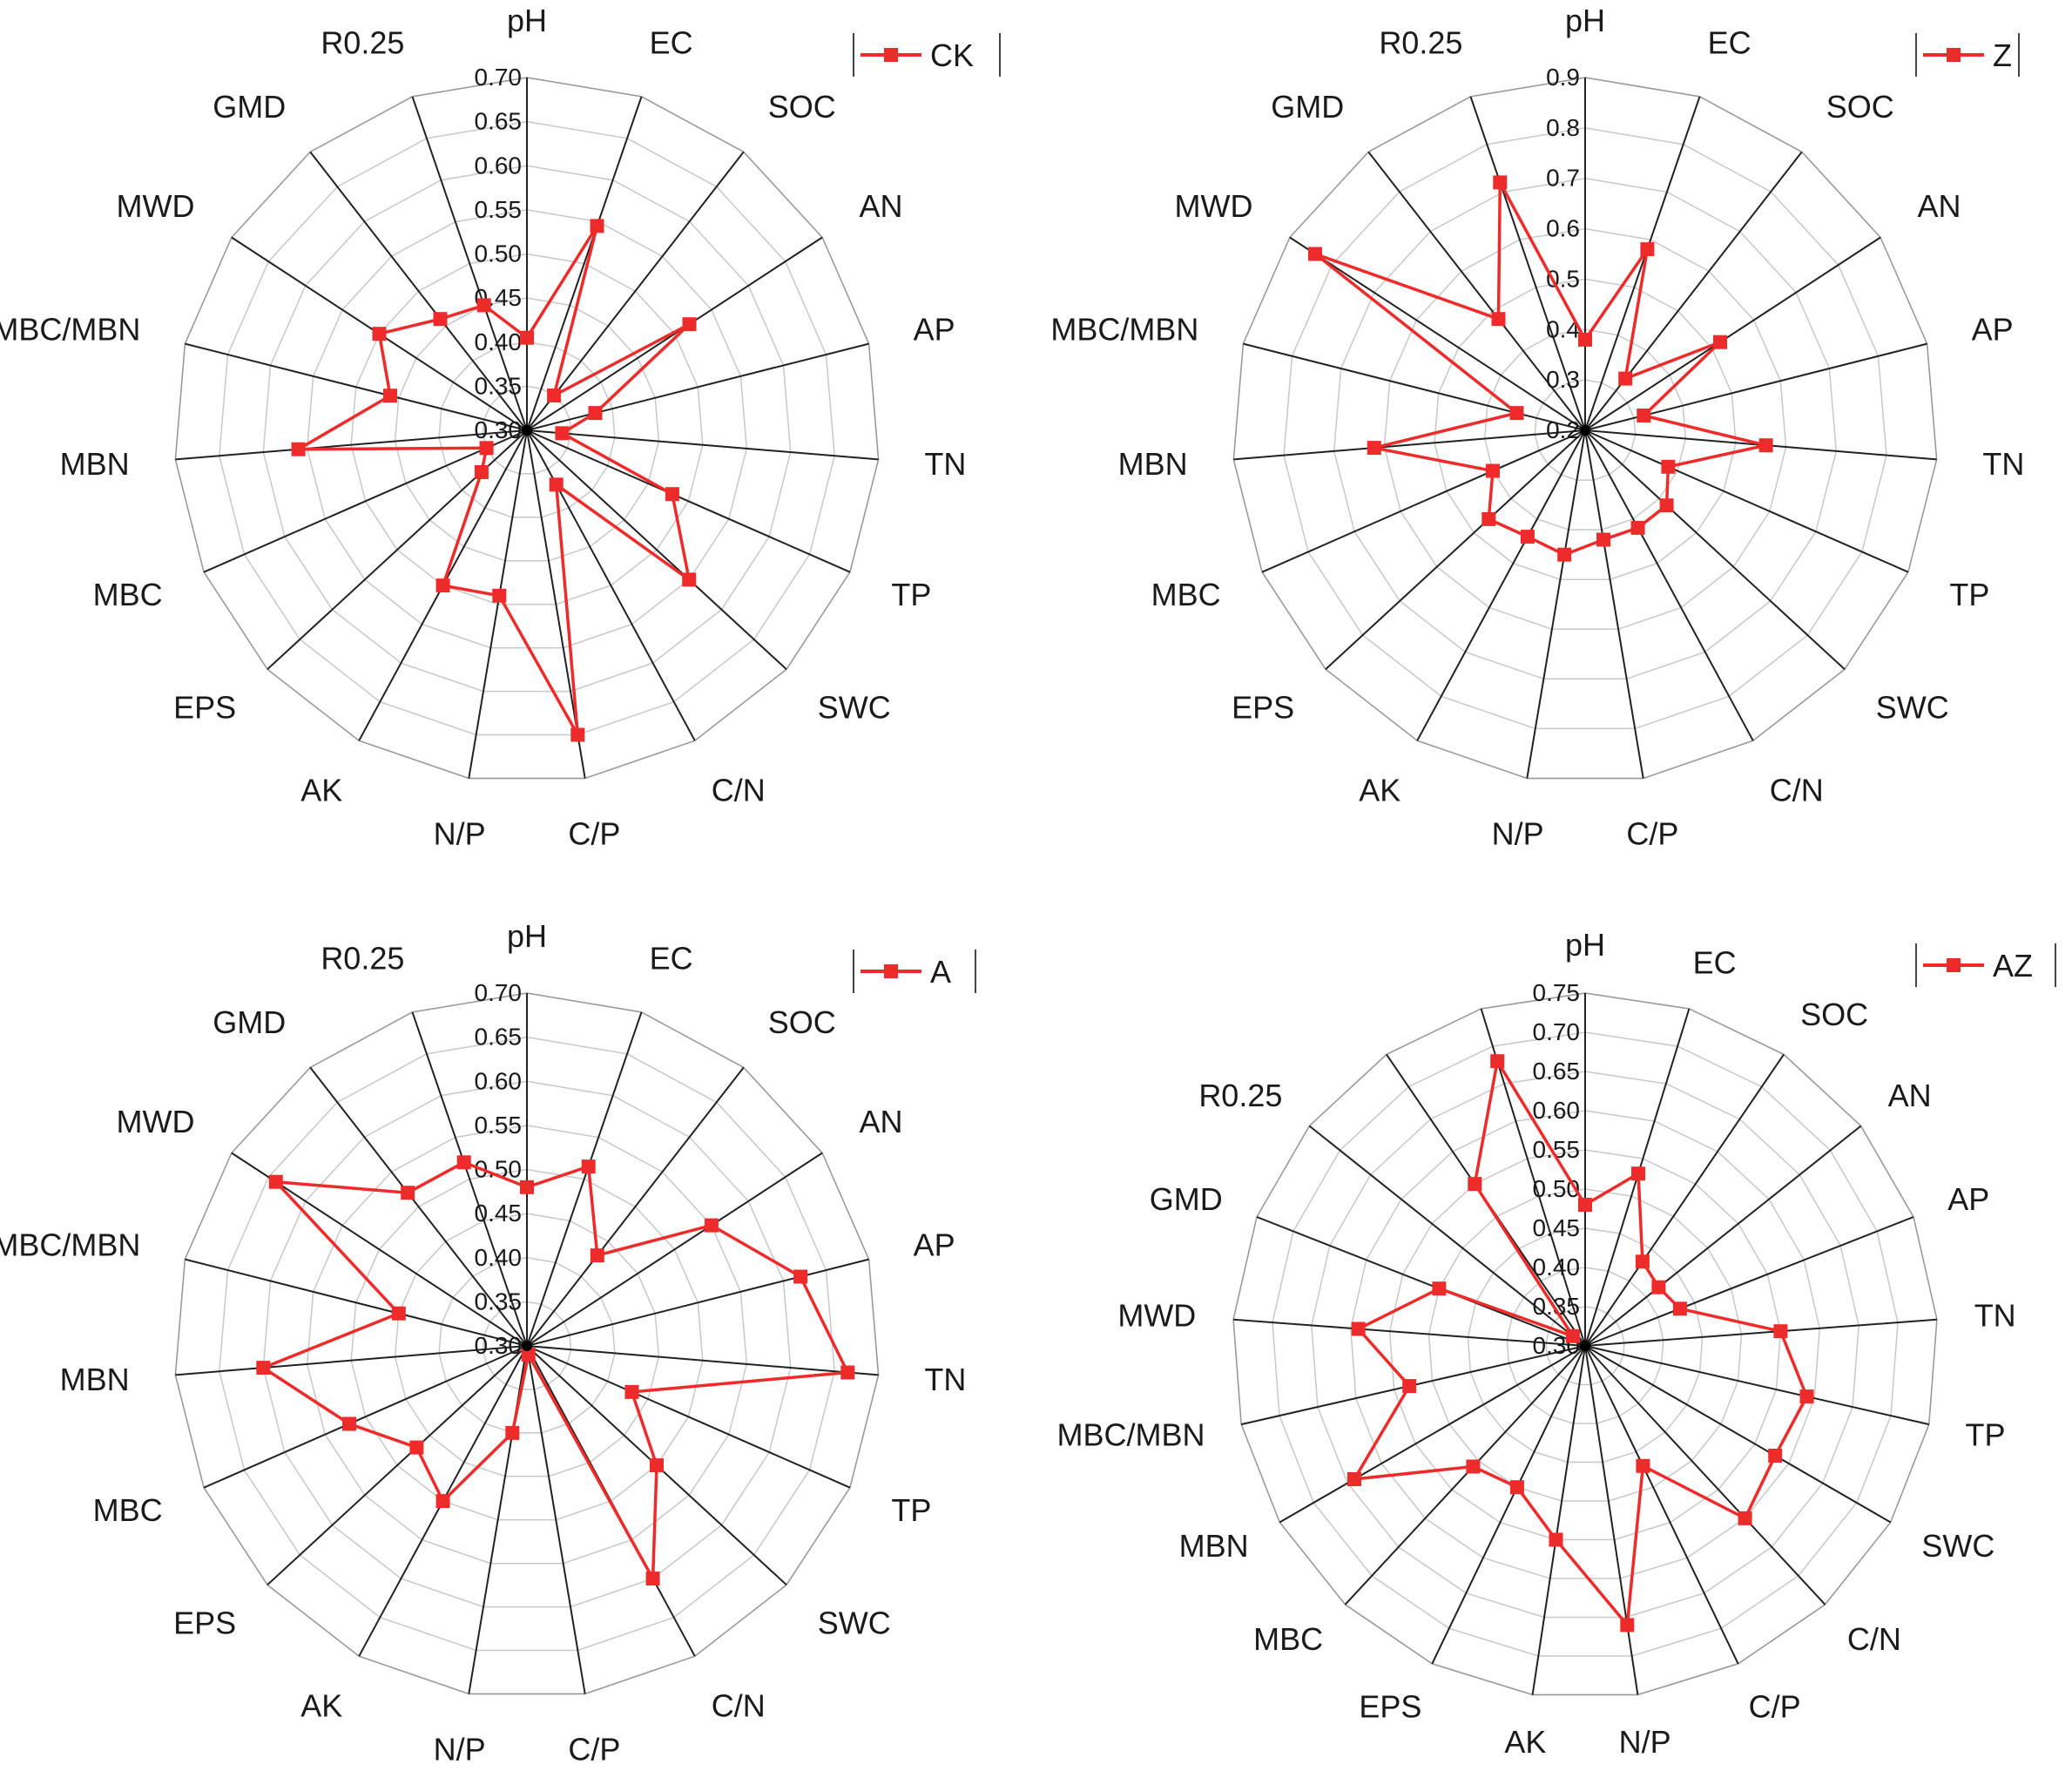  What do you see at coordinates (1240, 1096) in the screenshot?
I see `category-label-r0-25: R0.25` at bounding box center [1240, 1096].